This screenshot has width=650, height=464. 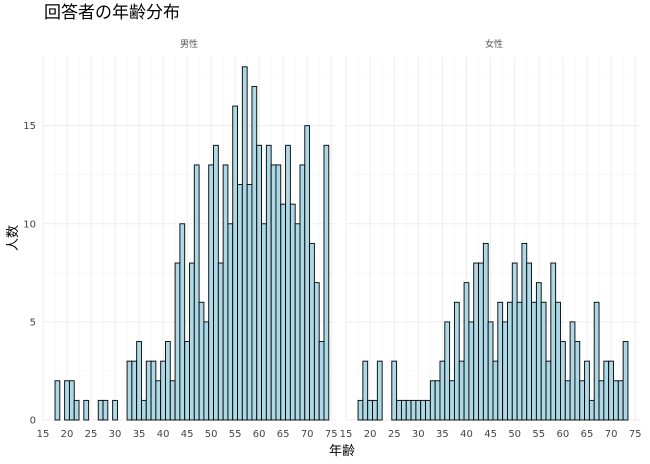 What do you see at coordinates (189, 44) in the screenshot?
I see `facet-label-male: 男性` at bounding box center [189, 44].